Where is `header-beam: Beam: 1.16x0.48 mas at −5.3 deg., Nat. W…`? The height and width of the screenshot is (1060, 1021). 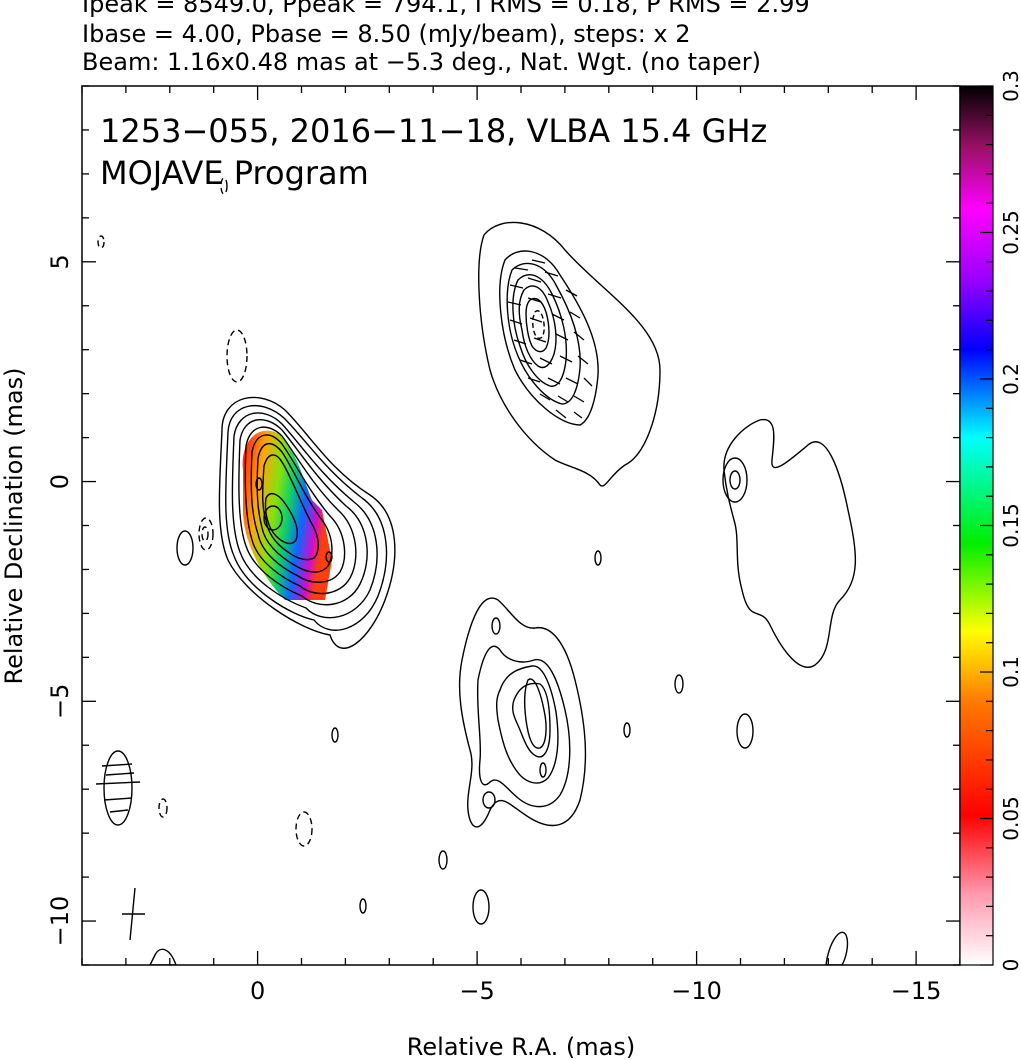 header-beam: Beam: 1.16x0.48 mas at −5.3 deg., Nat. W… is located at coordinates (421, 62).